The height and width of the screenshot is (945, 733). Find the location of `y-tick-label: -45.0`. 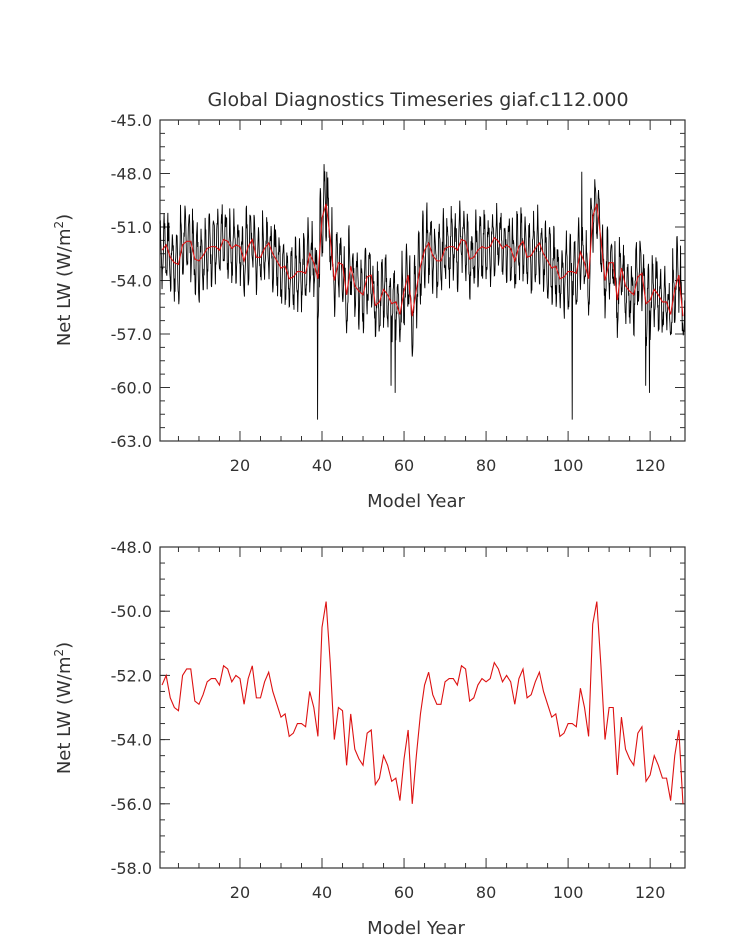

y-tick-label: -45.0 is located at coordinates (131, 120).